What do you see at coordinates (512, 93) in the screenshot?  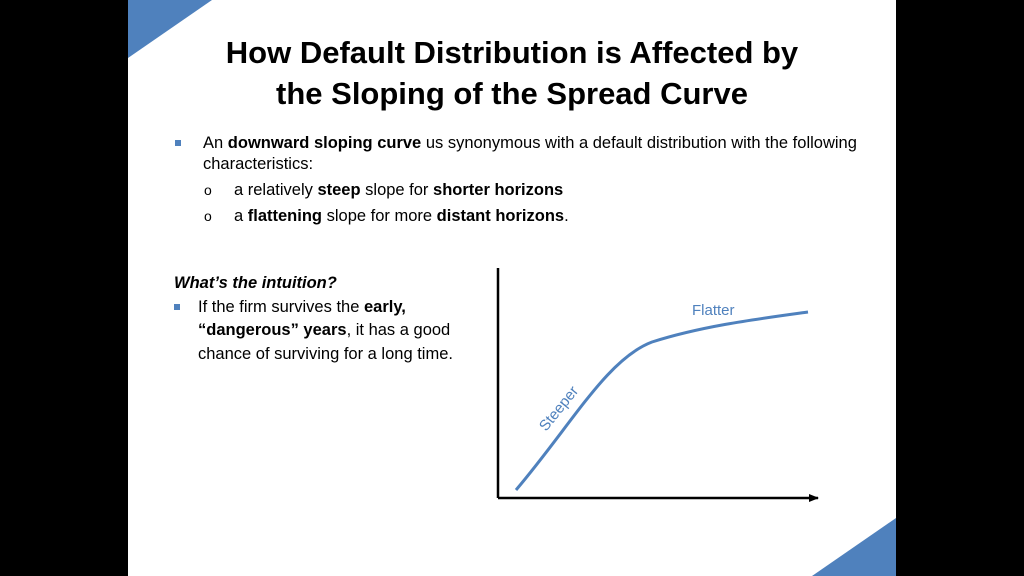 I see `title-line-2: the Sloping of the Spread Curve` at bounding box center [512, 93].